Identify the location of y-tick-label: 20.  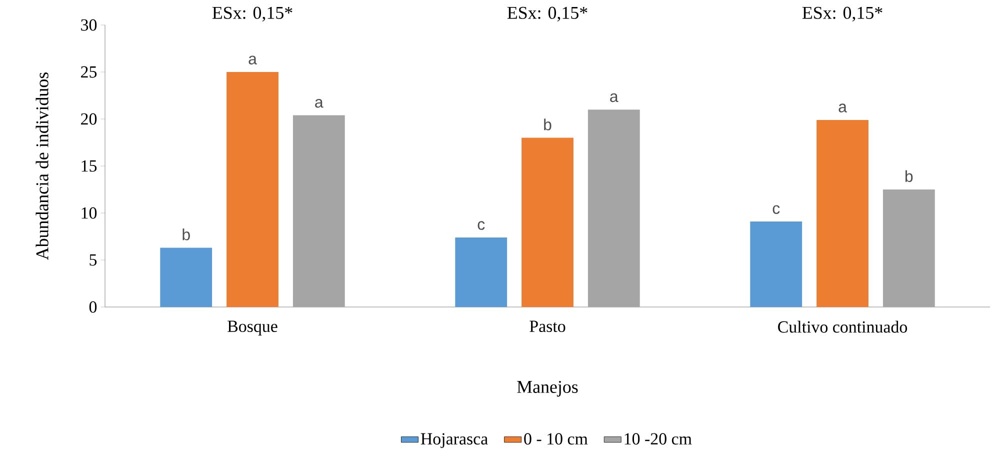
(89, 119).